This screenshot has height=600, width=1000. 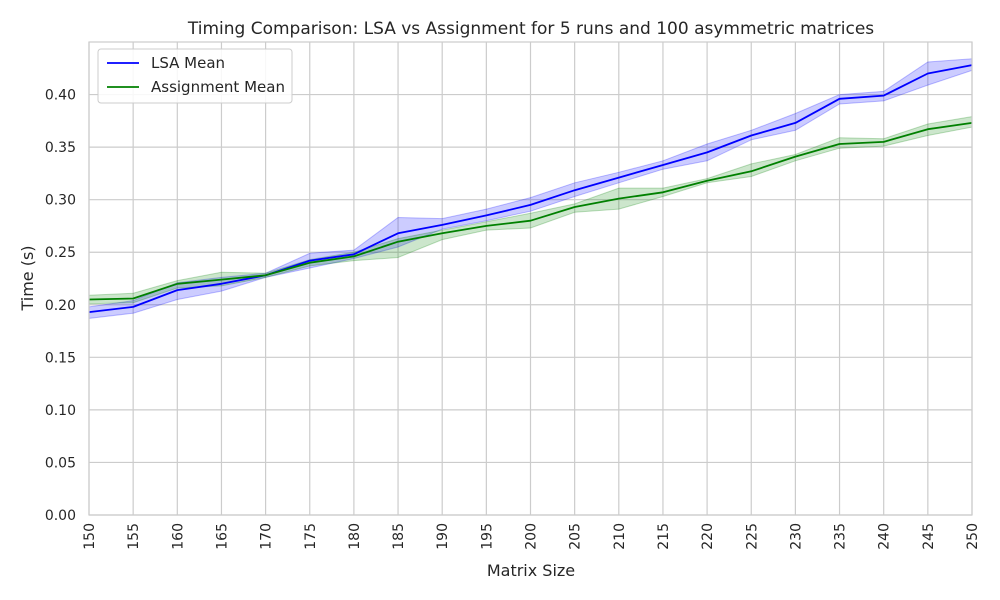 What do you see at coordinates (60, 253) in the screenshot?
I see `y-tick-label: 0.25` at bounding box center [60, 253].